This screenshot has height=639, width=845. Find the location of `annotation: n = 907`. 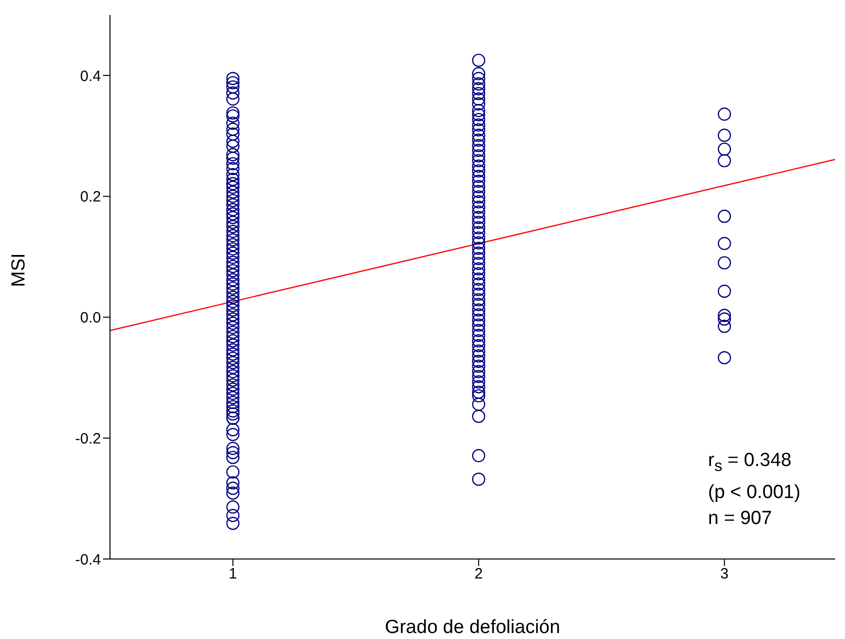

annotation: n = 907 is located at coordinates (740, 518).